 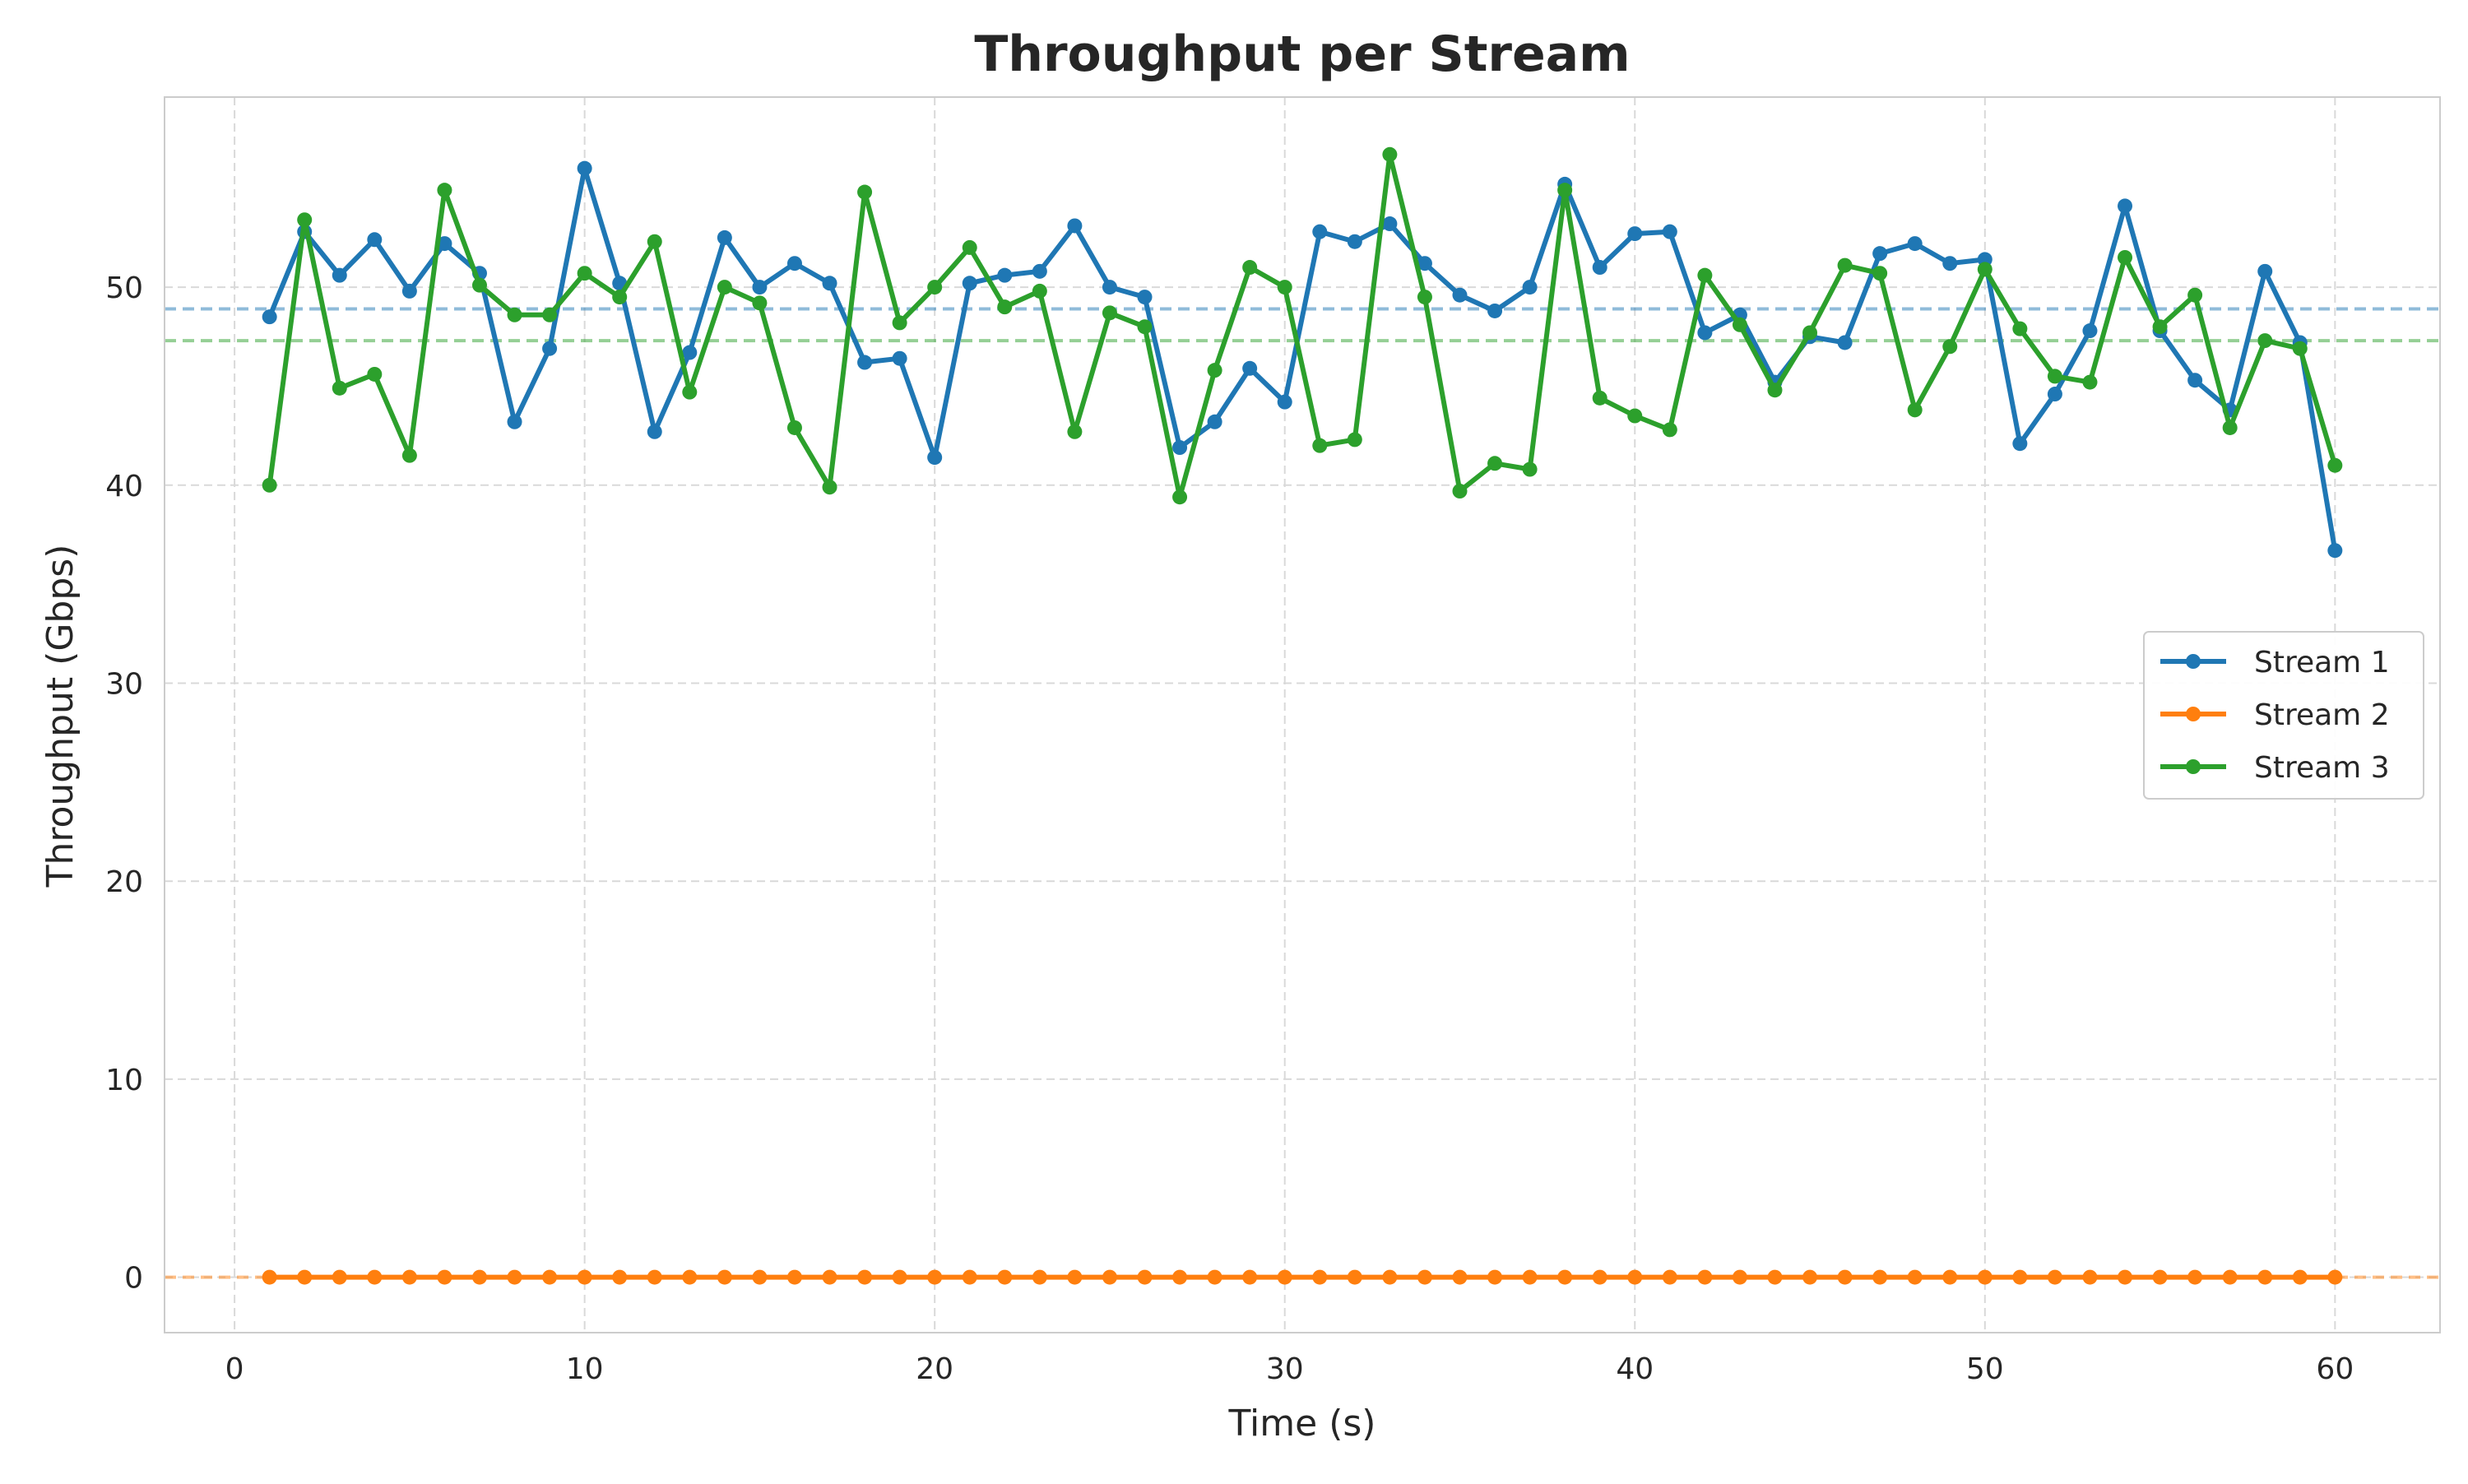 What do you see at coordinates (1635, 1369) in the screenshot?
I see `x-tick-label: 40` at bounding box center [1635, 1369].